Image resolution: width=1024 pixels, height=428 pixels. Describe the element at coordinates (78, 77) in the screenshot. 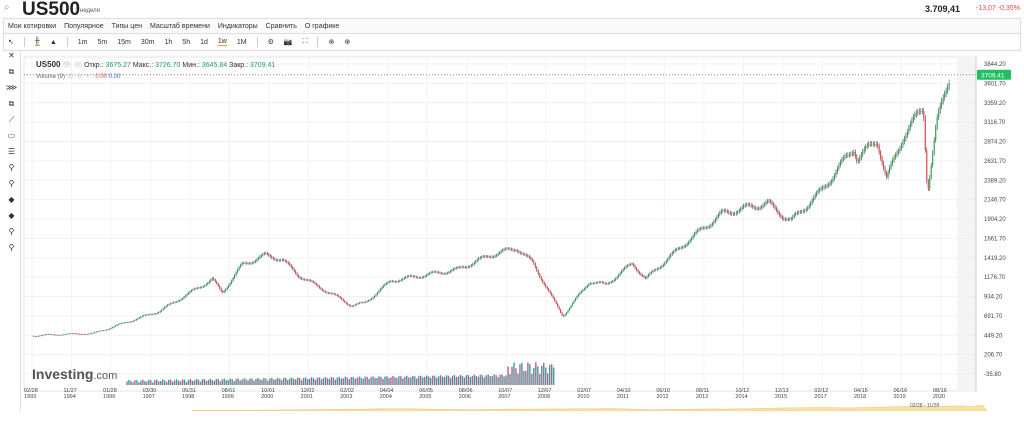

I see `volume-settings-icon: 👁 ⚙ ✕` at that location.